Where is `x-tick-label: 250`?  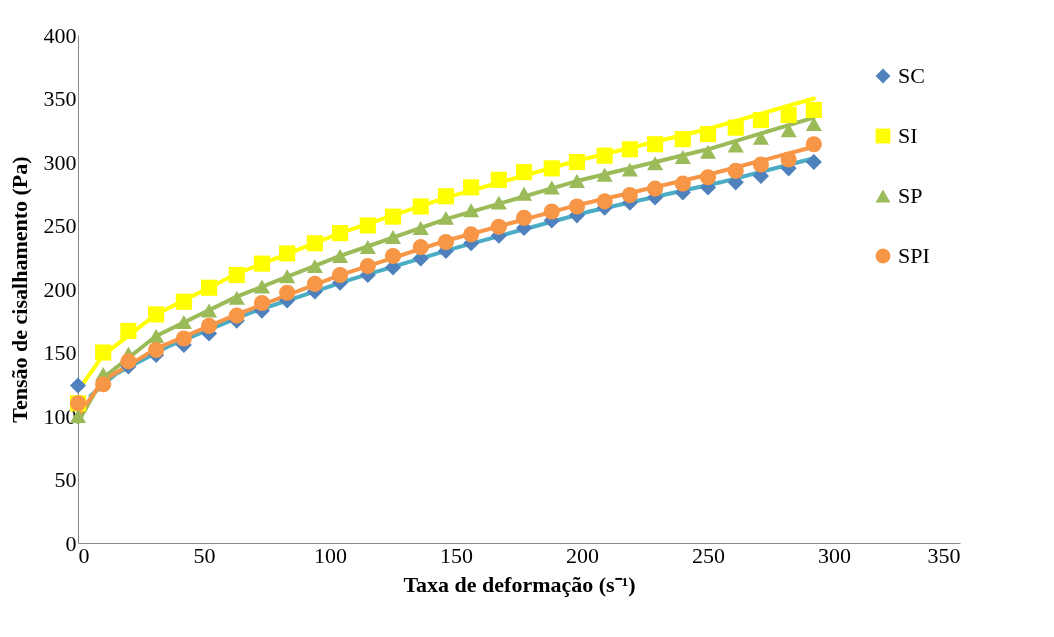 x-tick-label: 250 is located at coordinates (708, 555).